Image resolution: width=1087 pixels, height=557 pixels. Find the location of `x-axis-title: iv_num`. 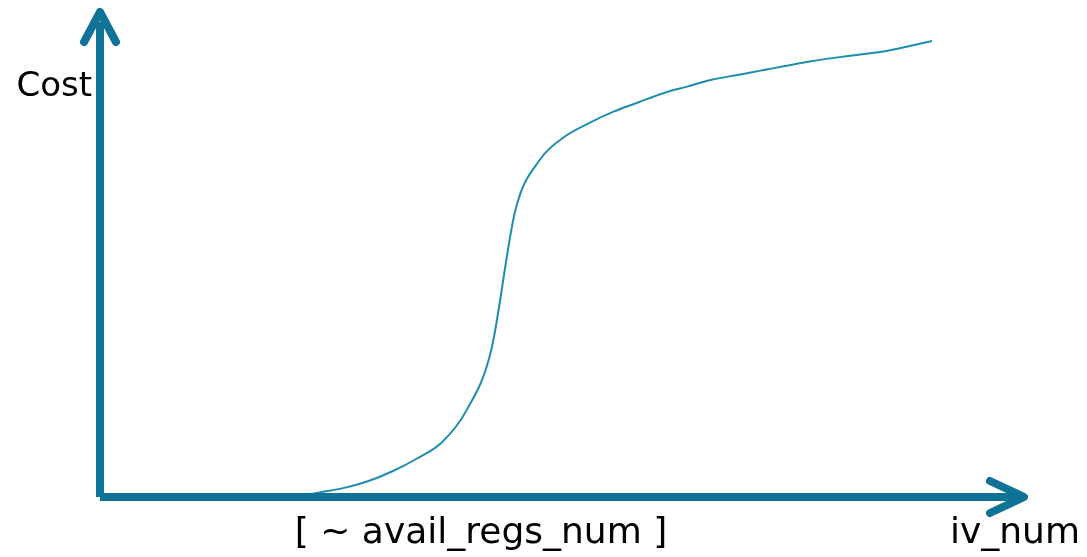

x-axis-title: iv_num is located at coordinates (1014, 530).